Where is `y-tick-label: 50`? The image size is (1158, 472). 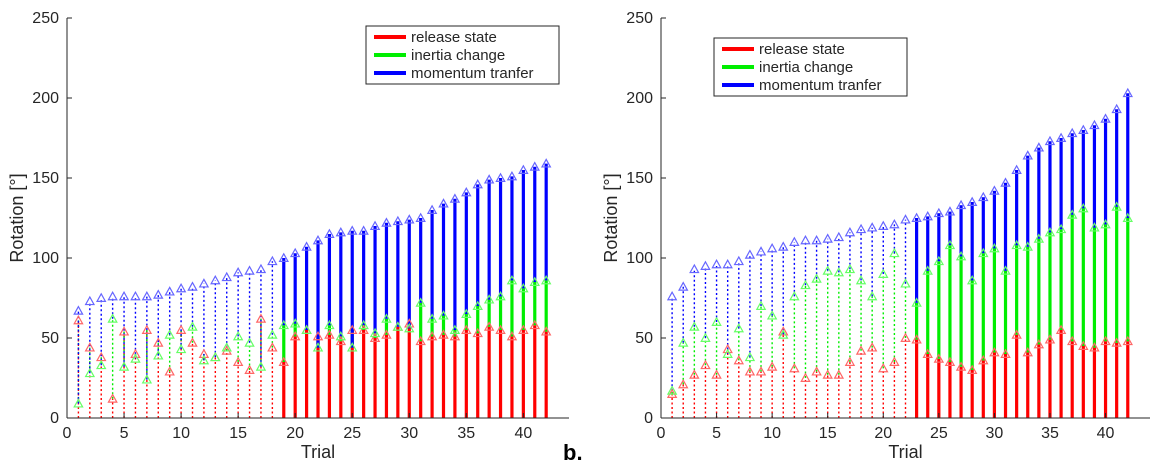
y-tick-label: 50 is located at coordinates (50, 338).